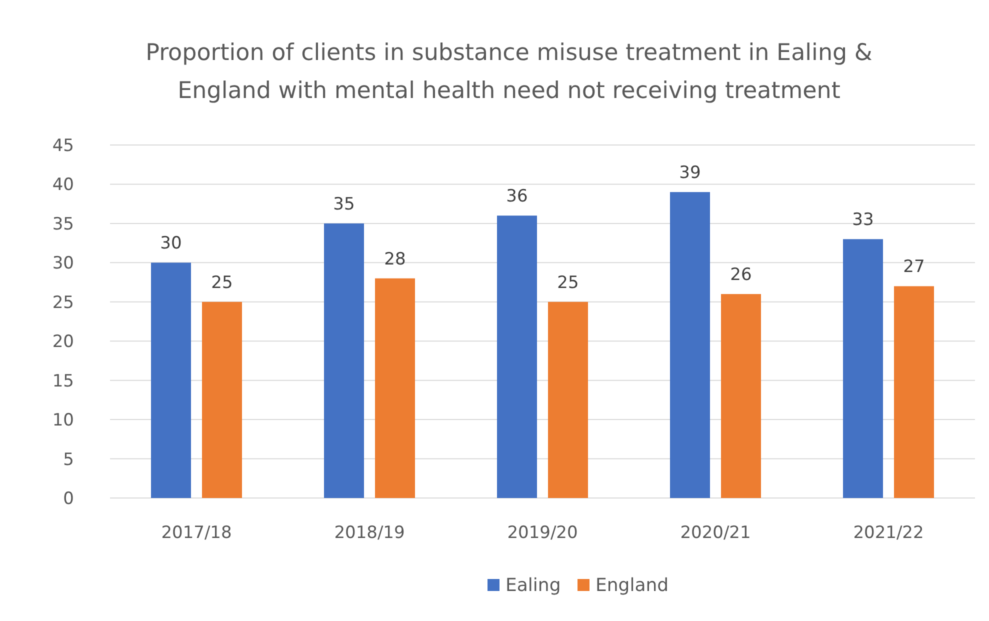 Image resolution: width=989 pixels, height=621 pixels. What do you see at coordinates (741, 275) in the screenshot?
I see `data-label: 26` at bounding box center [741, 275].